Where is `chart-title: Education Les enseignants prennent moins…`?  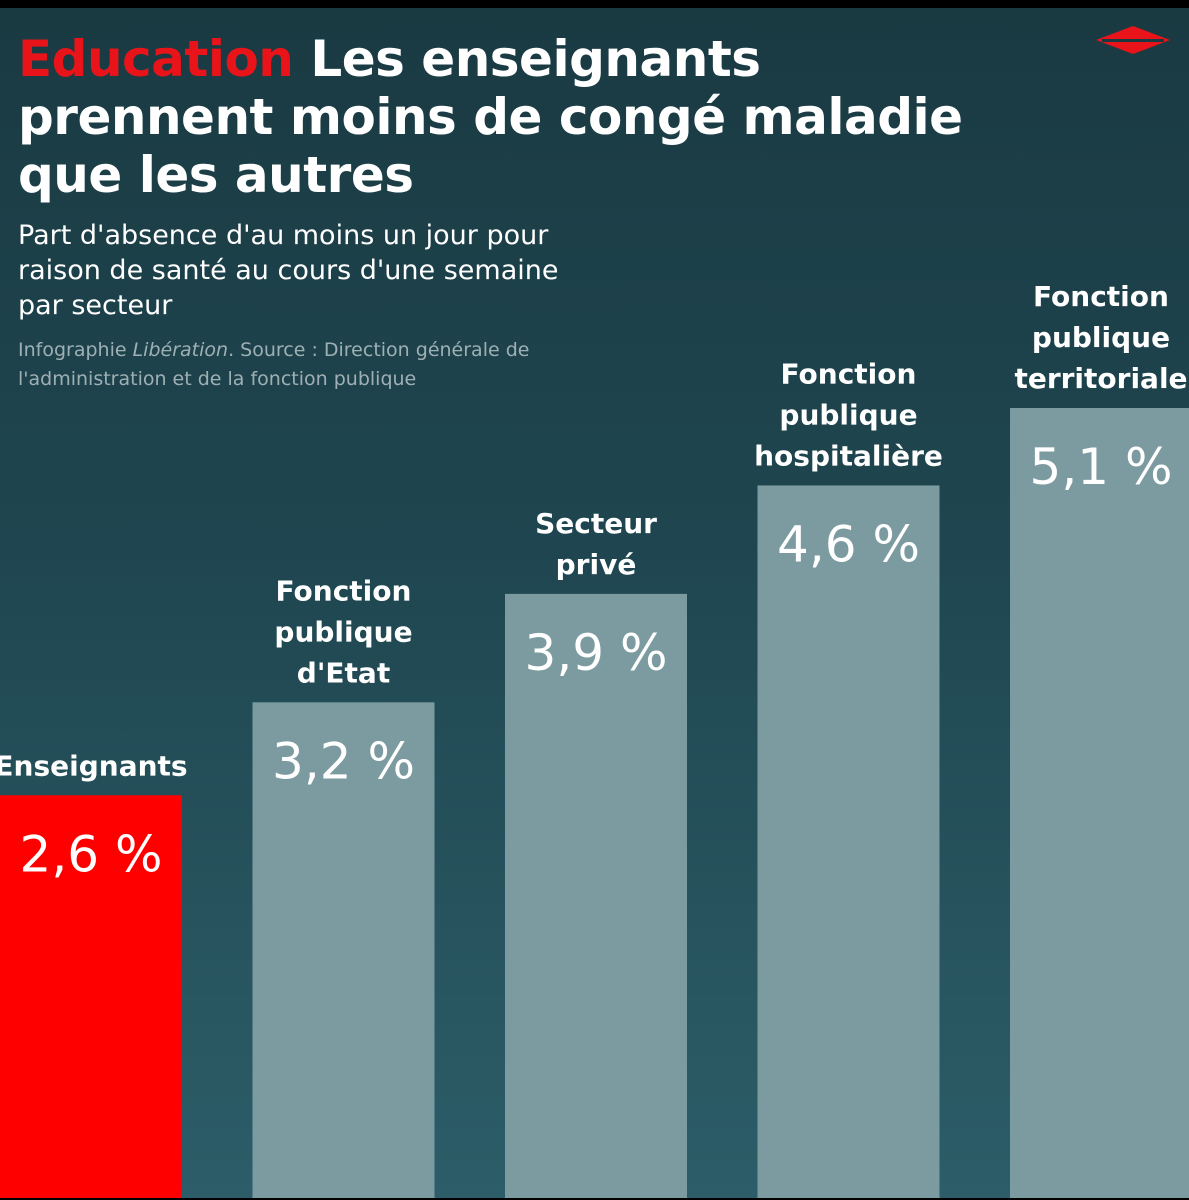 chart-title: Education Les enseignants prennent moins… is located at coordinates (518, 117).